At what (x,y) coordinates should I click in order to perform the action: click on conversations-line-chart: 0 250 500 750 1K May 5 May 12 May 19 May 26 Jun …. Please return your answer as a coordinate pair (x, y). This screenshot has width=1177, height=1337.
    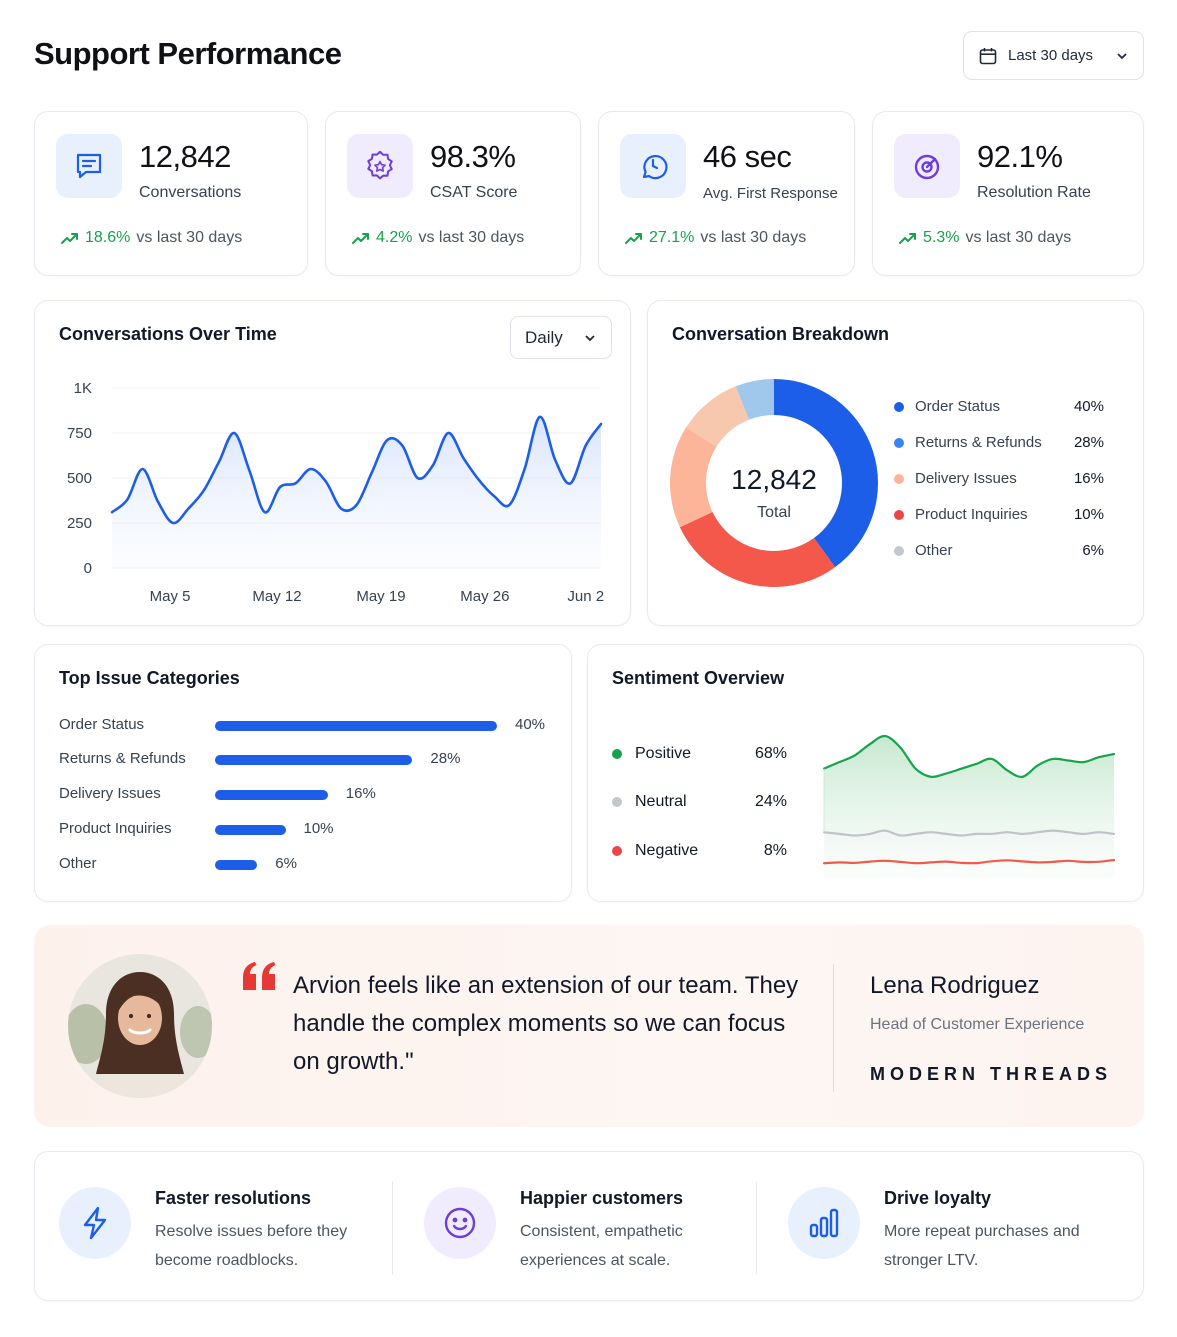
    Looking at the image, I should click on (335, 492).